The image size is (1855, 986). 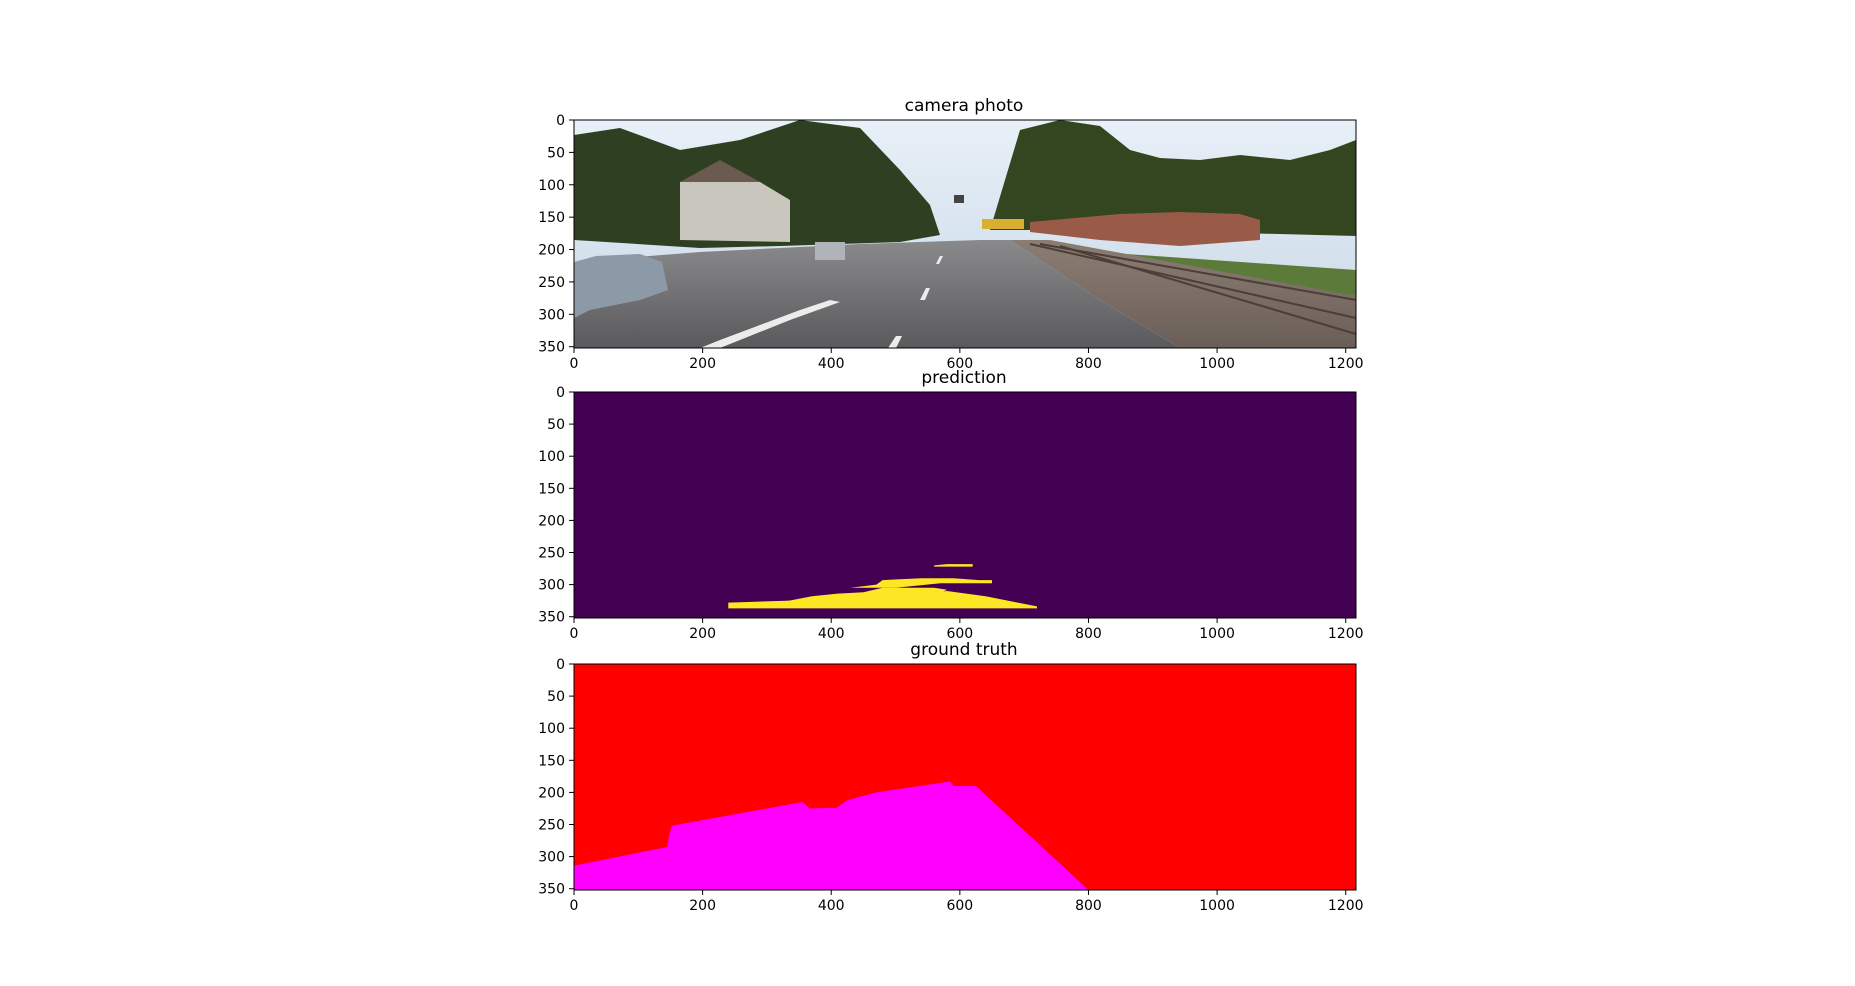 What do you see at coordinates (964, 106) in the screenshot?
I see `title-camera-photo: camera photo` at bounding box center [964, 106].